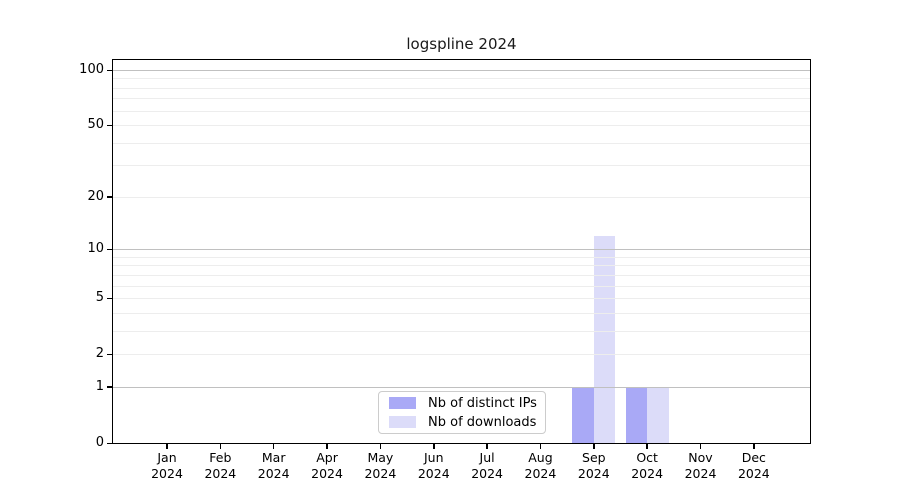 This screenshot has width=900, height=500. What do you see at coordinates (647, 465) in the screenshot?
I see `x-axis-label: Oct 2024` at bounding box center [647, 465].